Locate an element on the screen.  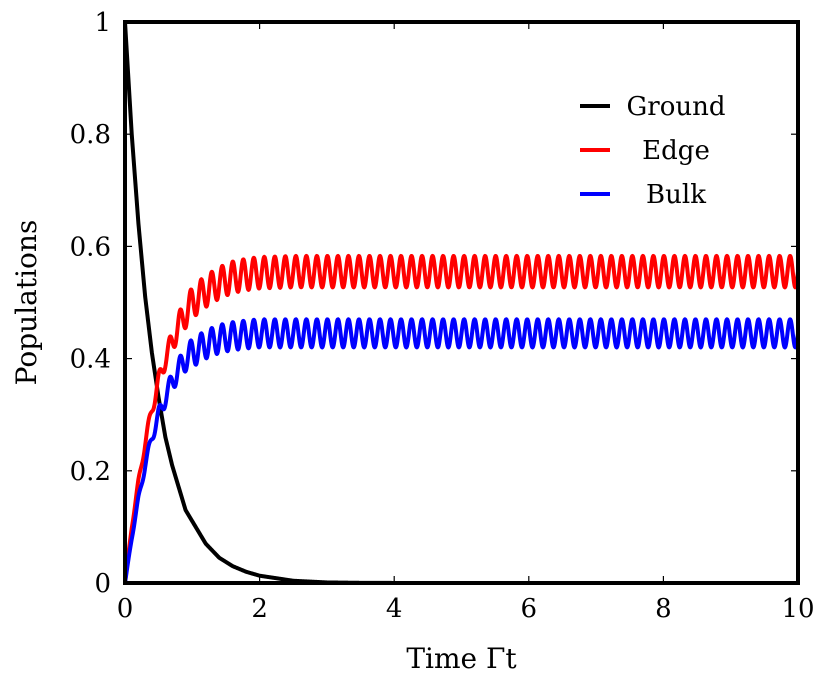
legend-label-ground: Ground is located at coordinates (676, 107).